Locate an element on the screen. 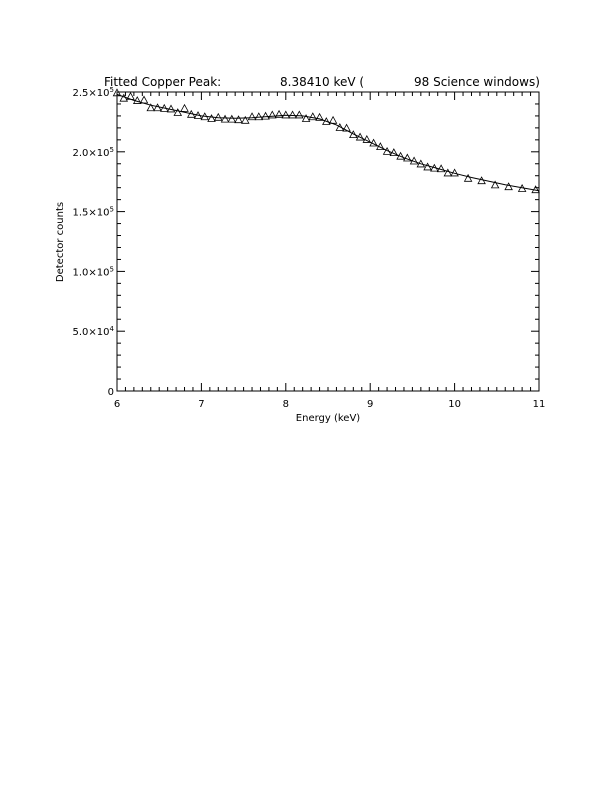 This screenshot has height=792, width=612. y-tick-label: 2.0×10⁵ is located at coordinates (93, 152).